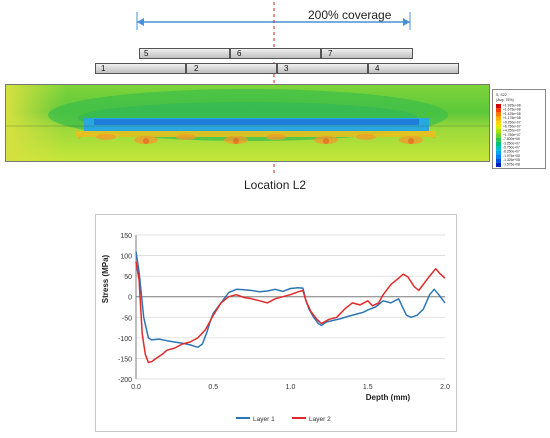  Describe the element at coordinates (322, 68) in the screenshot. I see `lane-3: 3` at that location.